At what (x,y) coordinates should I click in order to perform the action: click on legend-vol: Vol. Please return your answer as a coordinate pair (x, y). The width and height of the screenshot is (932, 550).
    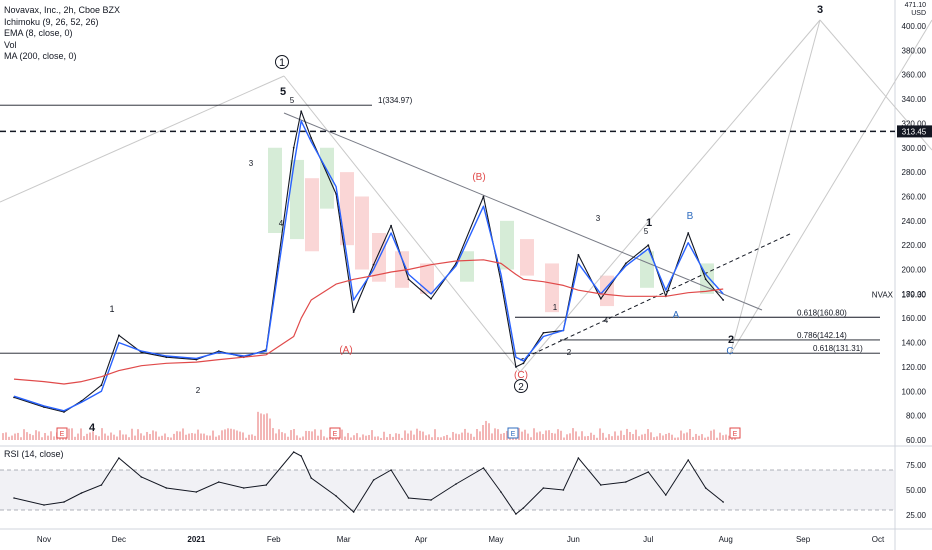
    Looking at the image, I should click on (10, 44).